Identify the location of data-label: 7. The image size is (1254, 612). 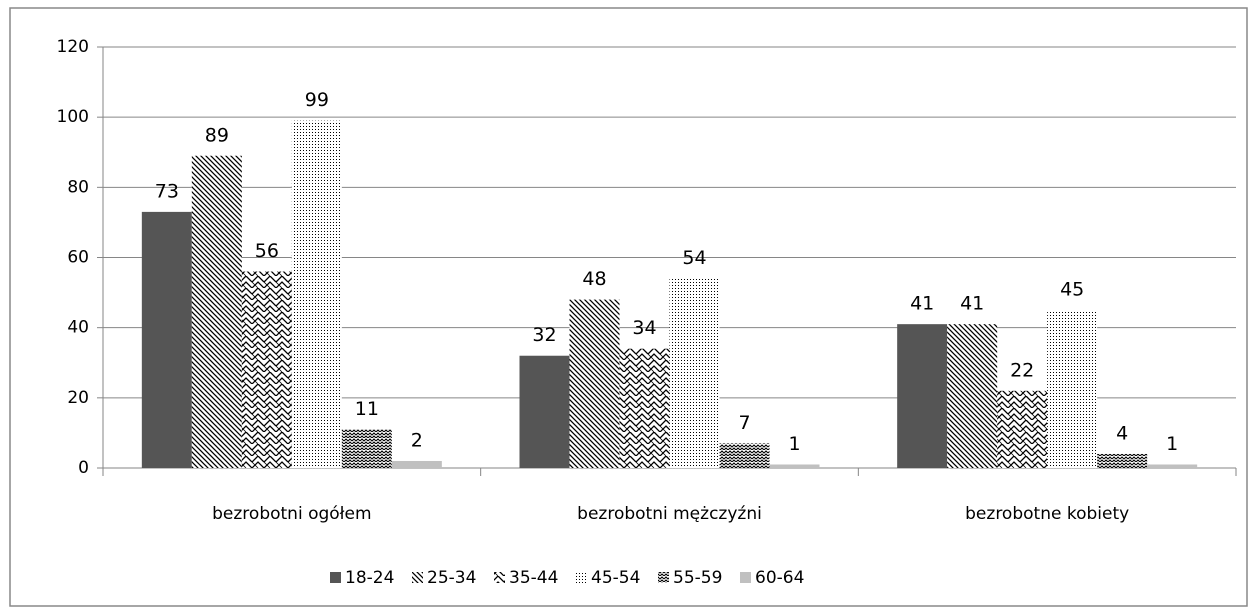
(744, 423).